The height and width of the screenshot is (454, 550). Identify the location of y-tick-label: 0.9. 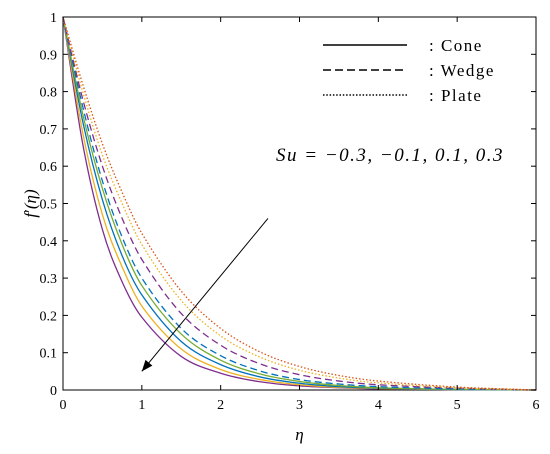
(49, 55).